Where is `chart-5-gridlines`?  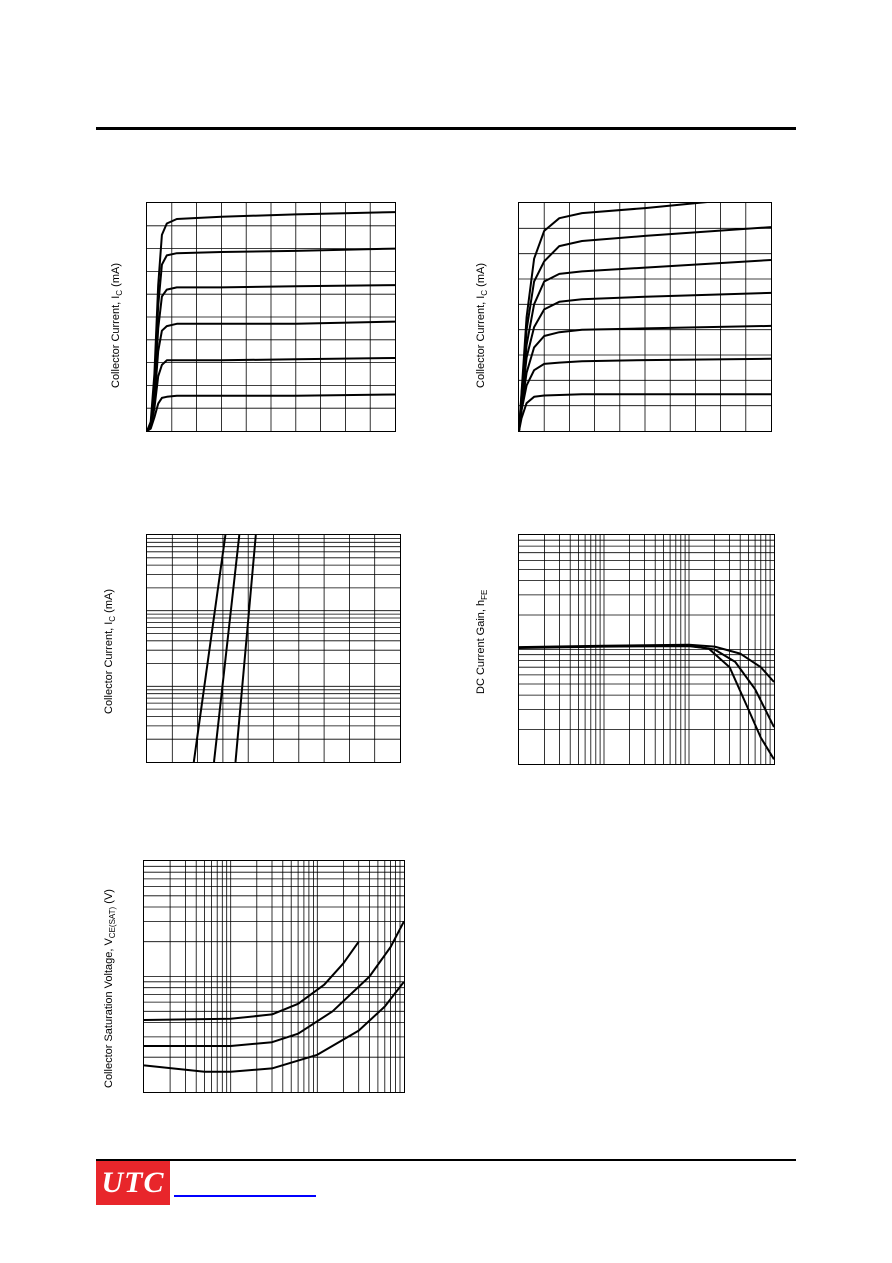
chart-5-gridlines is located at coordinates (274, 976).